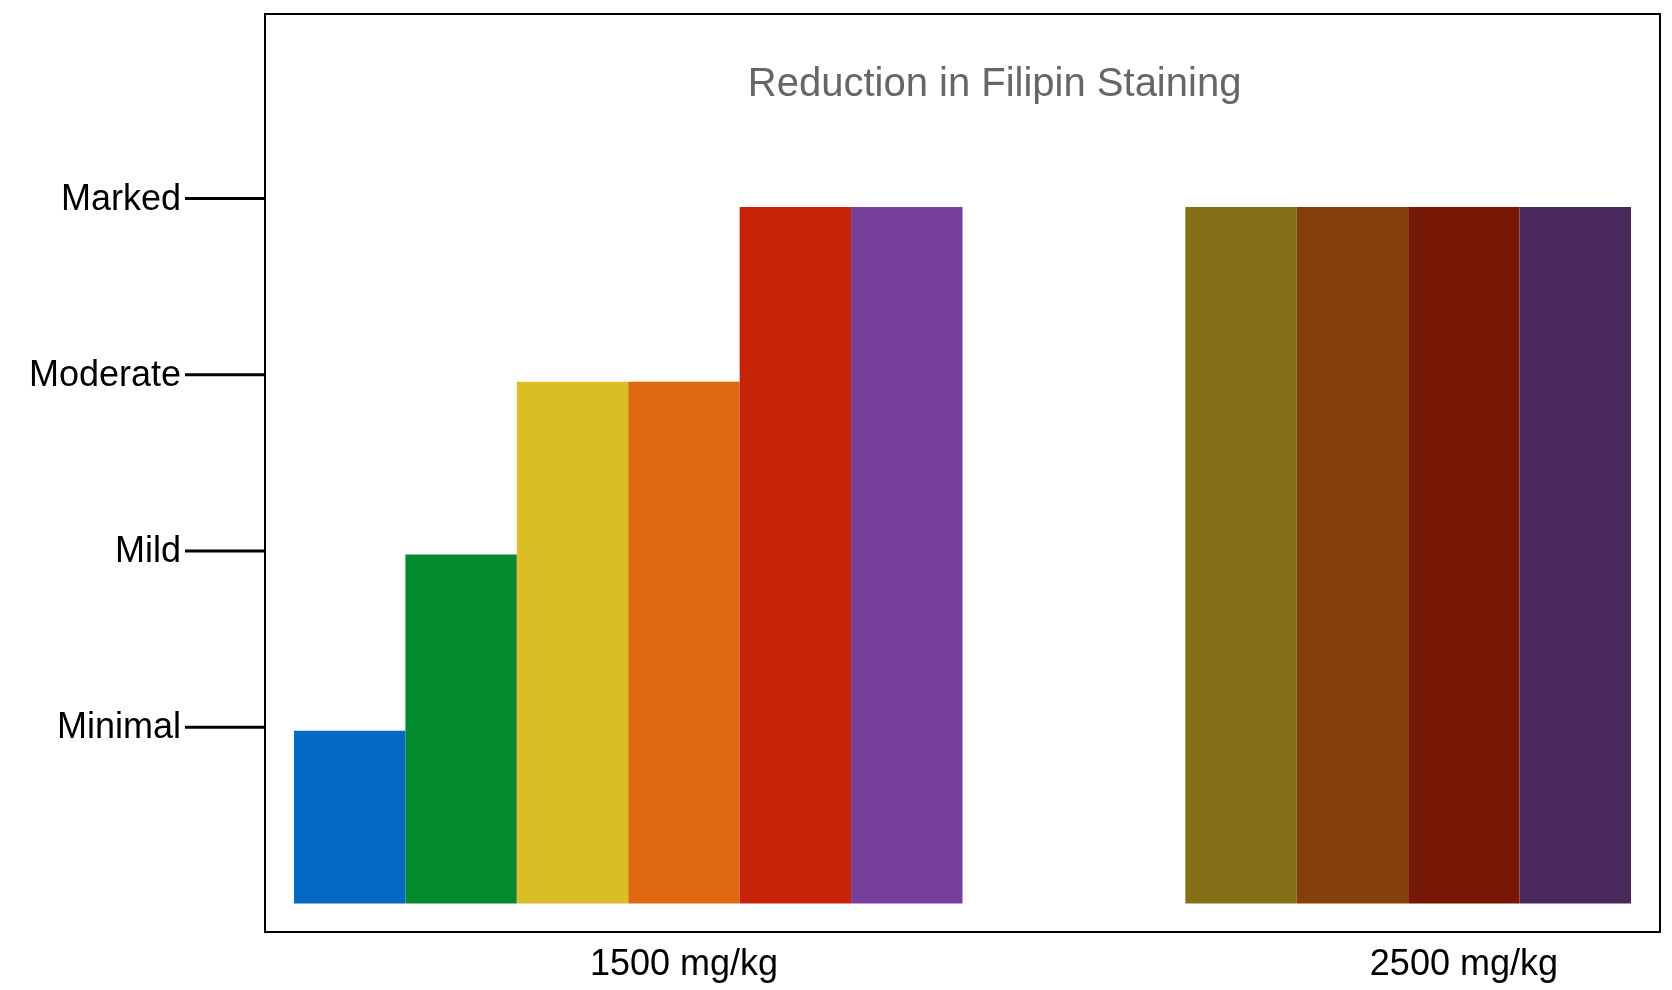  I want to click on text: Minimal, so click(118, 726).